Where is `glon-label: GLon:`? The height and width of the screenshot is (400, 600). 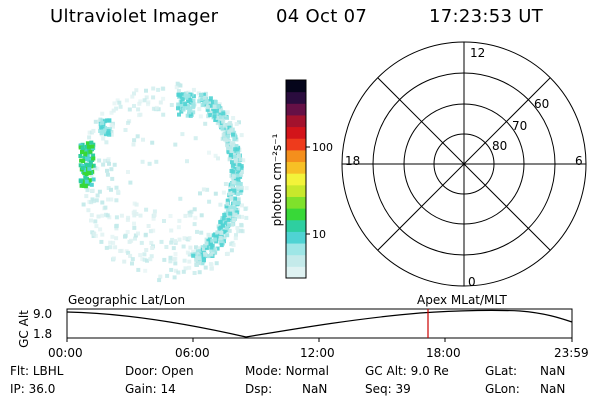 glon-label: GLon: is located at coordinates (502, 389).